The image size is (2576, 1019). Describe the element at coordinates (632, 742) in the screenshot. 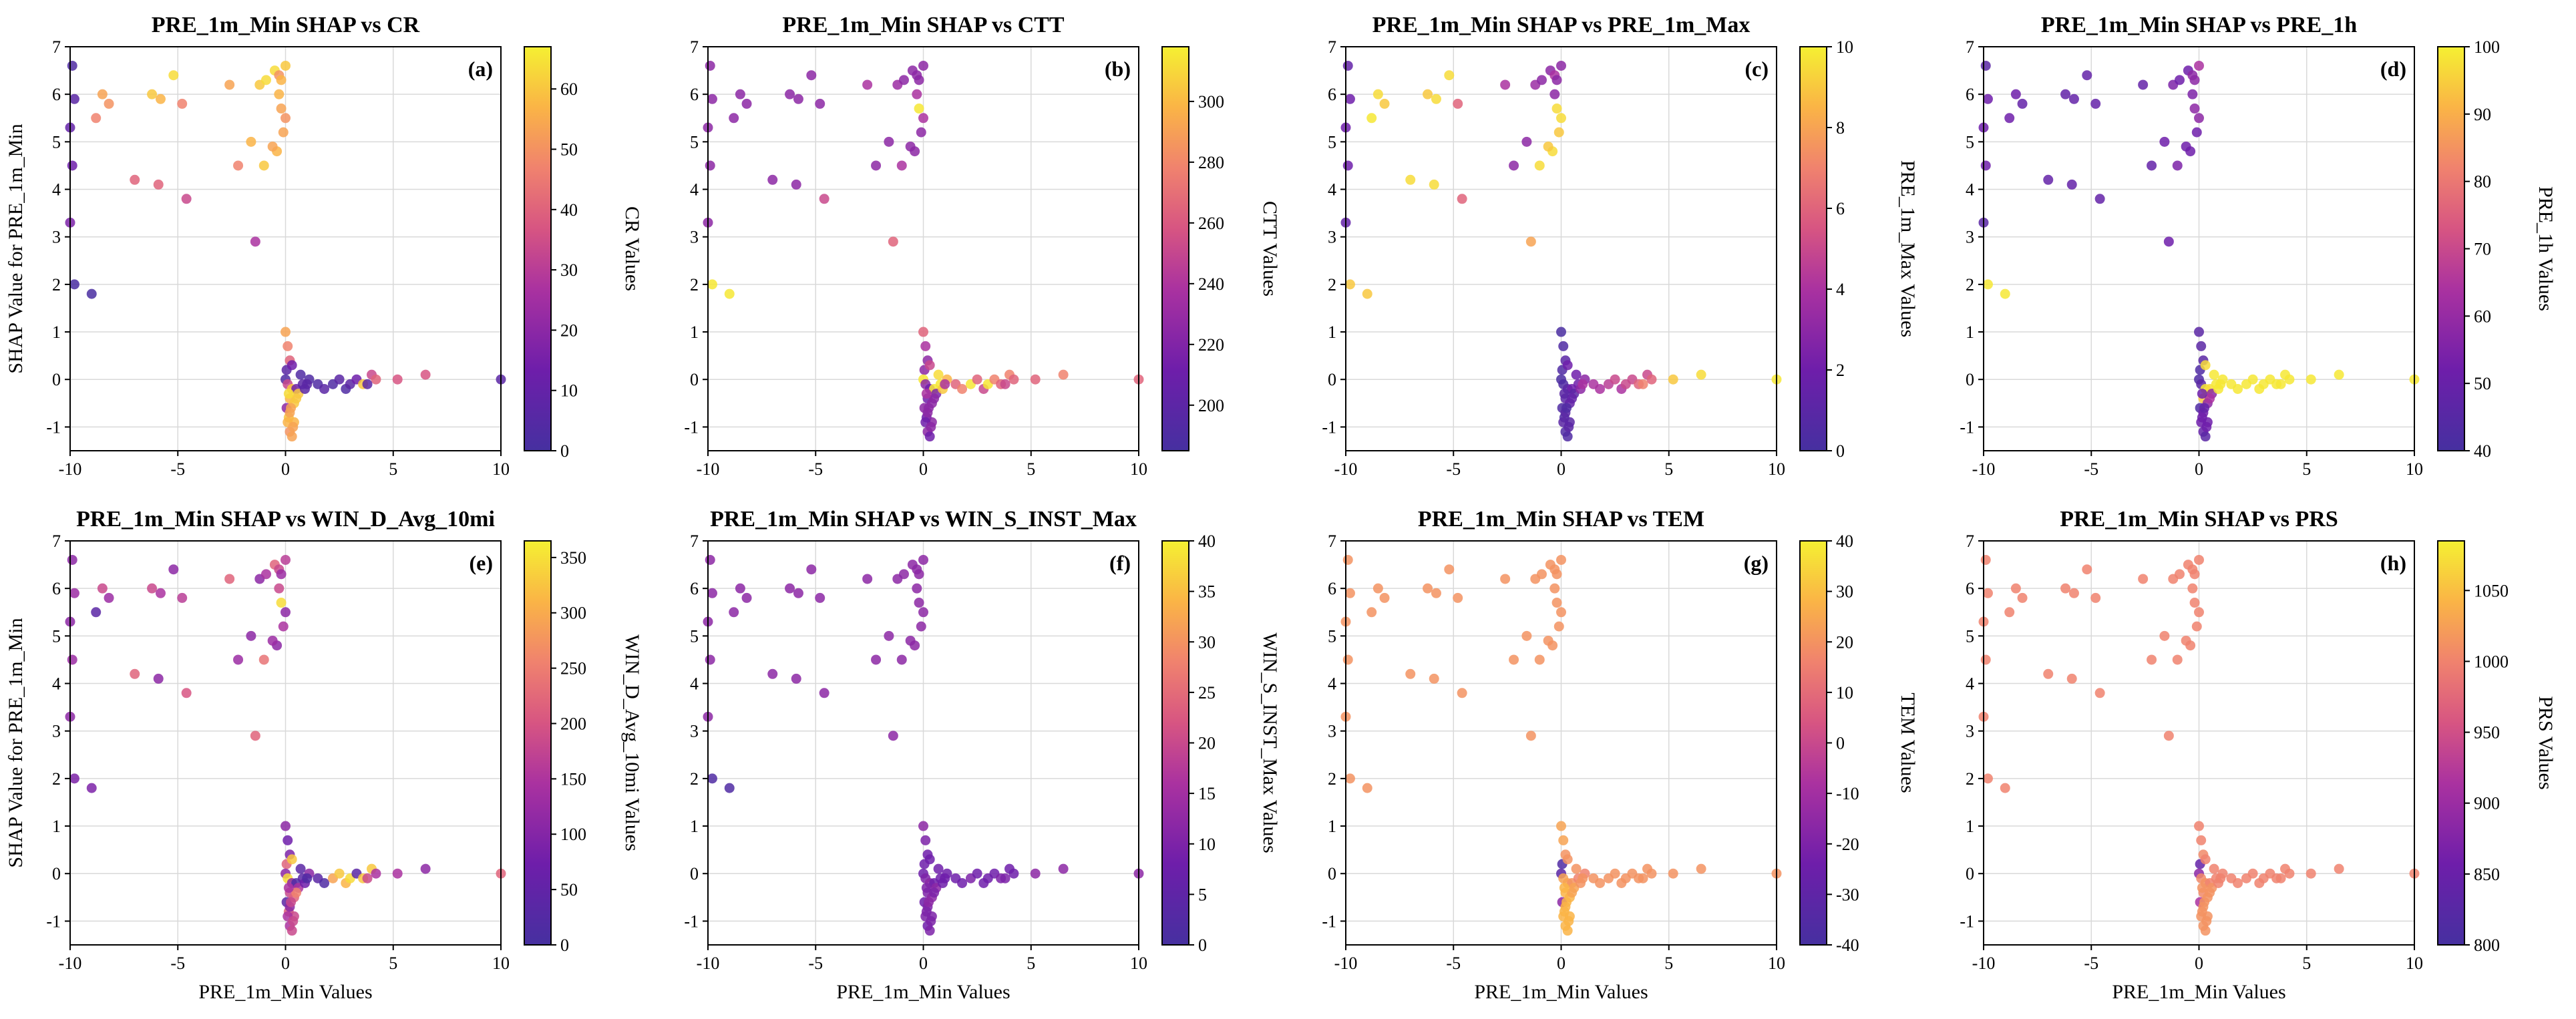

I see `colorbar-label: WIN_D_Avg_10mi Values` at that location.